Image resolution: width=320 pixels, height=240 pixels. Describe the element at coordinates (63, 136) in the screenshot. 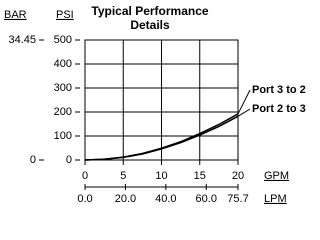

I see `y-tick-label: 100` at that location.